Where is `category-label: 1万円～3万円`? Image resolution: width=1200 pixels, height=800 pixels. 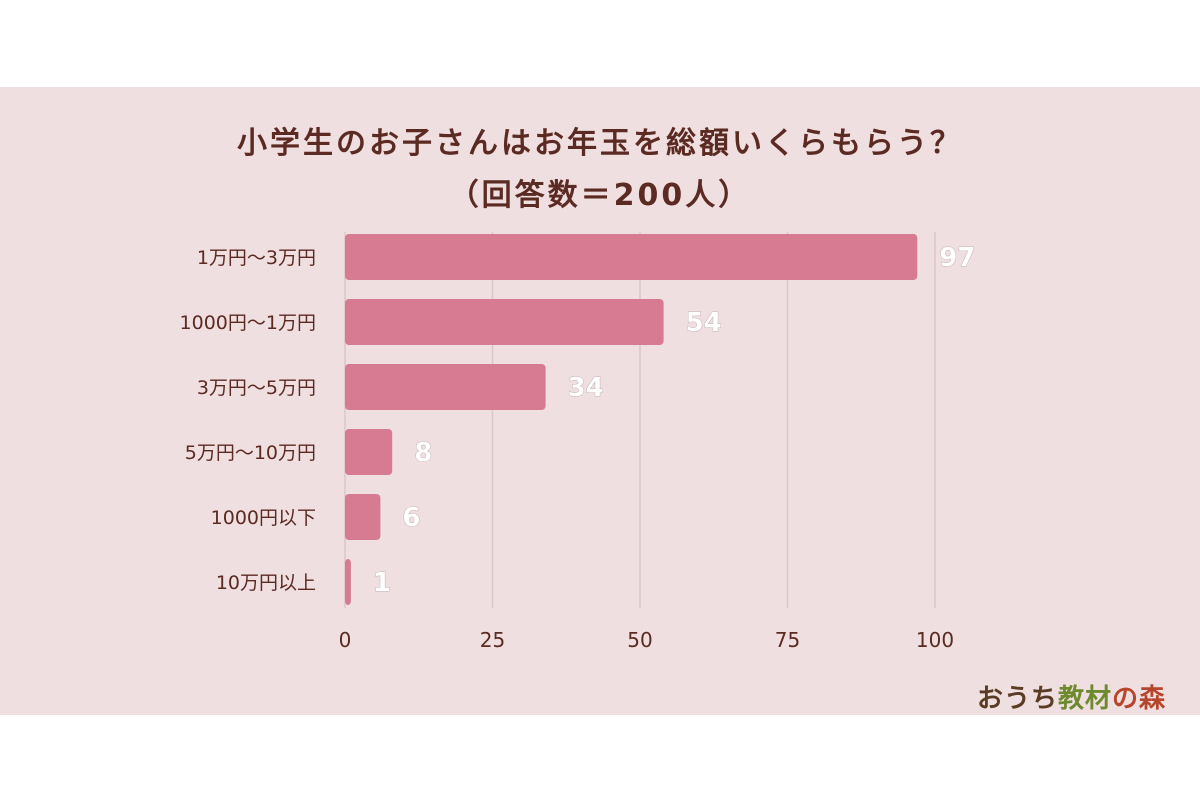
category-label: 1万円～3万円 is located at coordinates (256, 258).